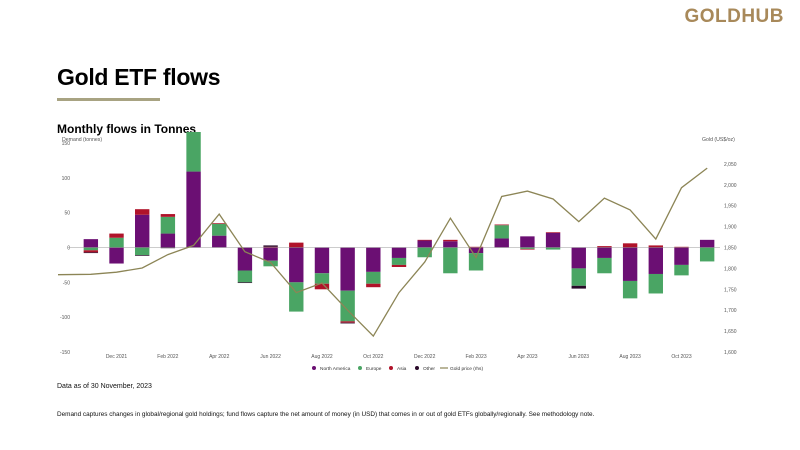 This screenshot has width=800, height=450. I want to click on y-tick-label: 0, so click(68, 249).